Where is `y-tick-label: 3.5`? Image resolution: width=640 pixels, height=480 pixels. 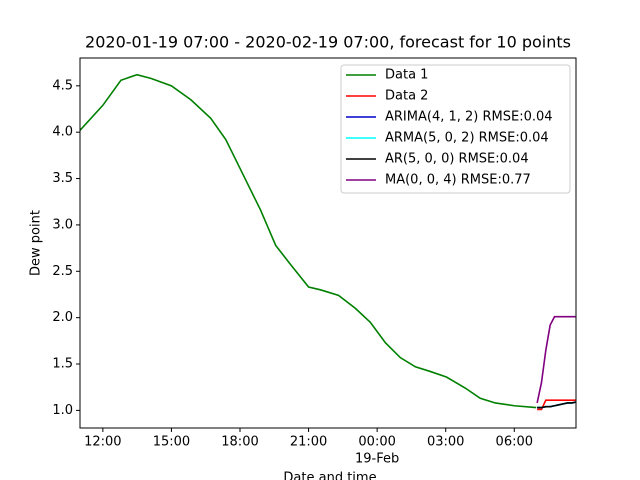 y-tick-label: 3.5 is located at coordinates (62, 178).